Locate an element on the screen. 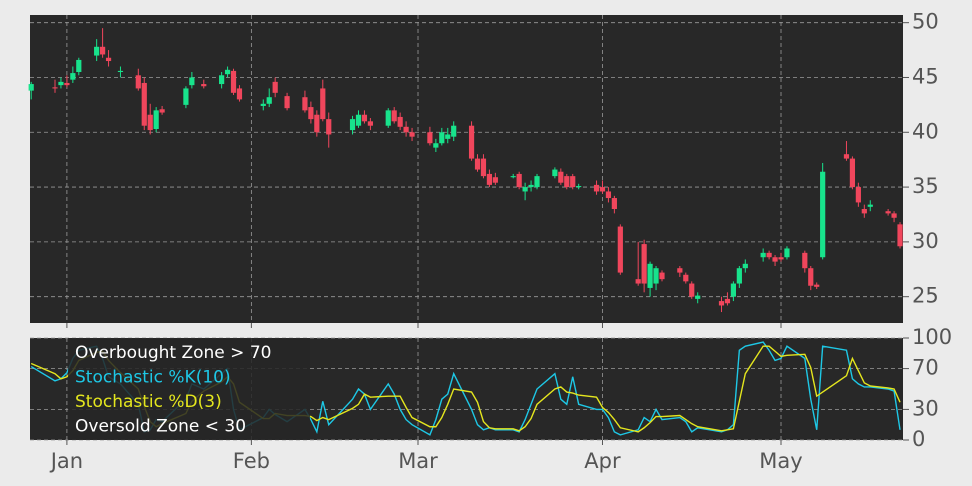  y-tick-label: 45 is located at coordinates (925, 76).